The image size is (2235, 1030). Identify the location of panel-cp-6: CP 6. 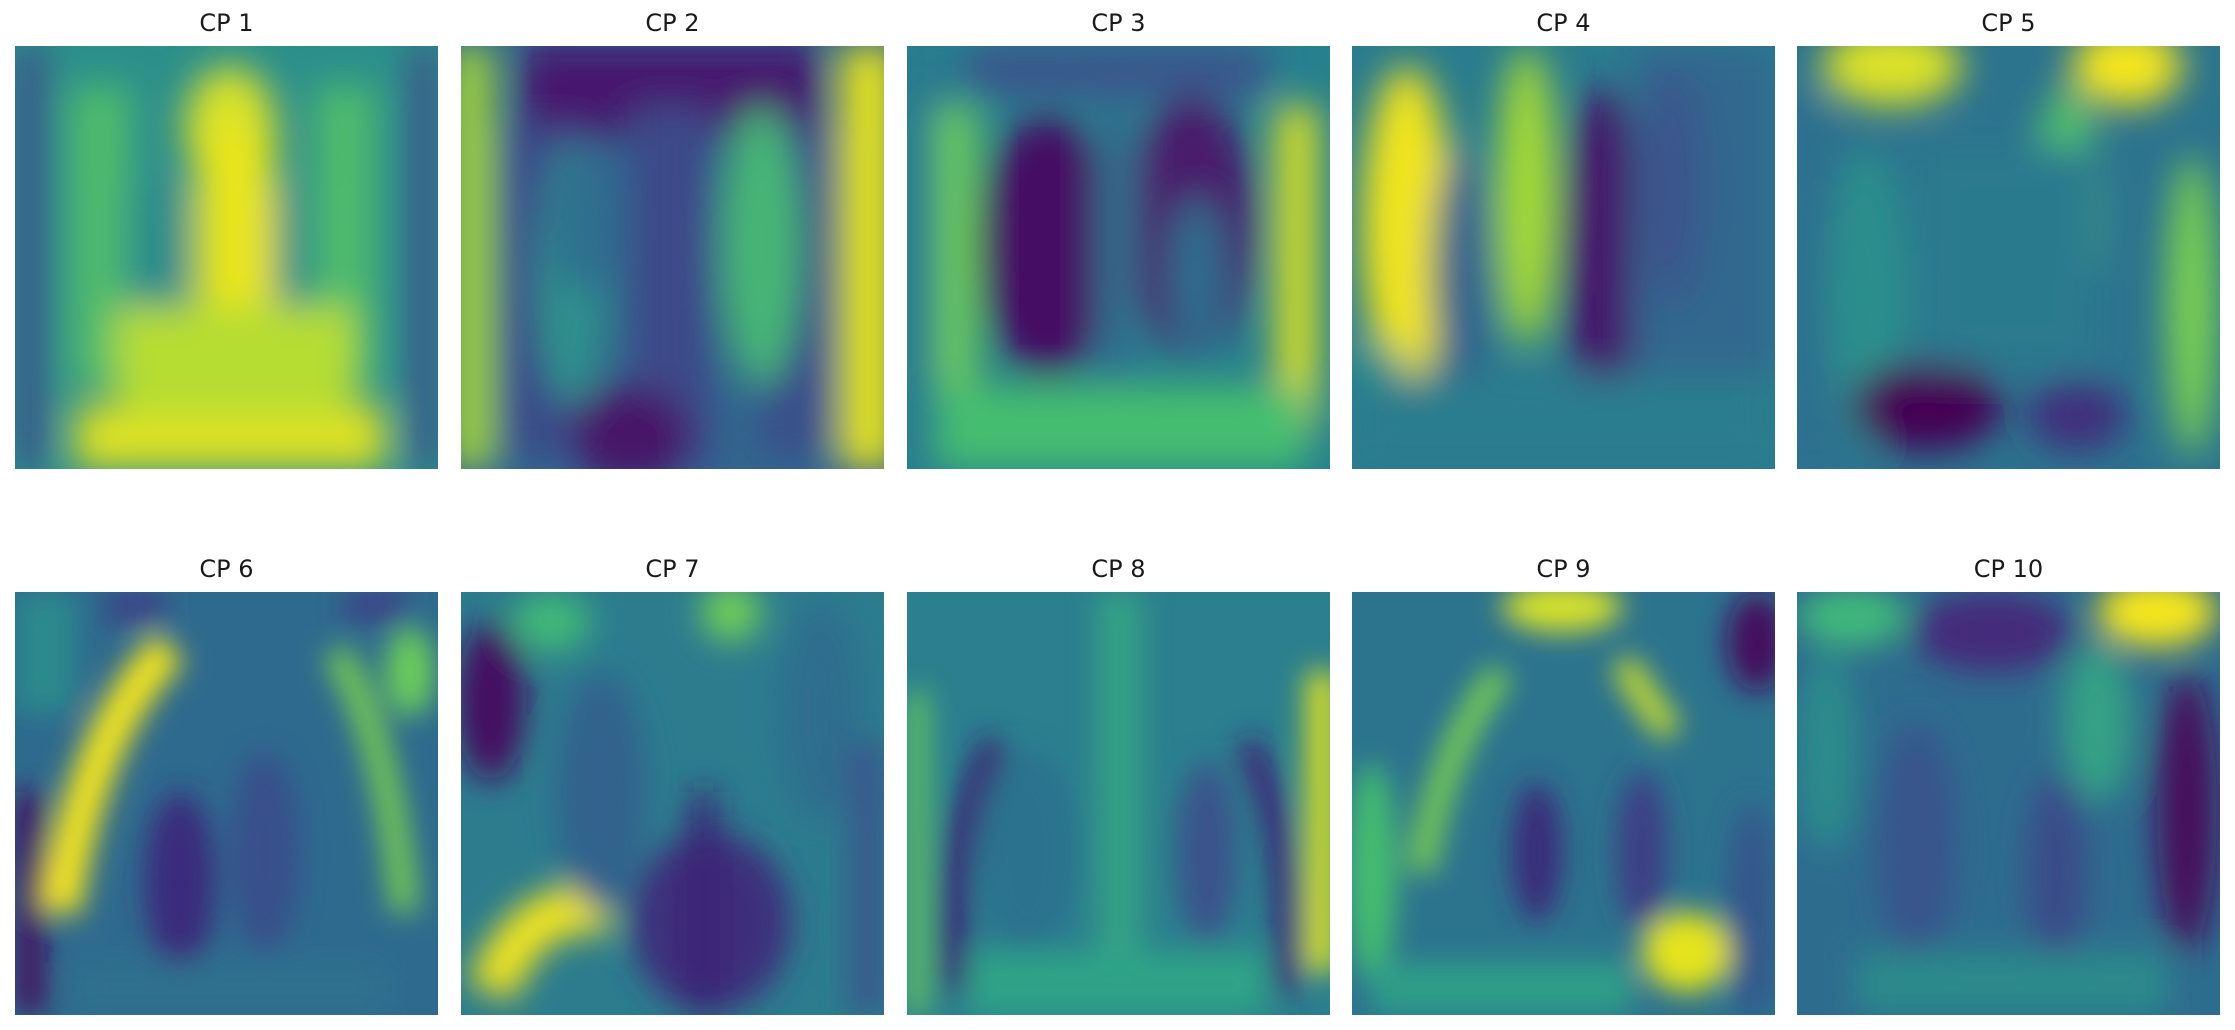
(226, 785).